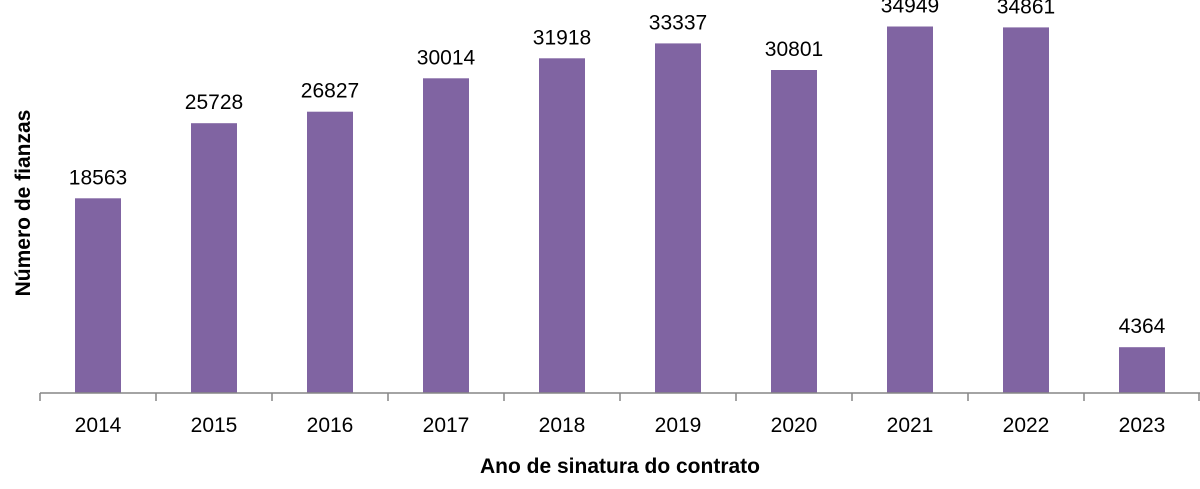 The image size is (1200, 489). I want to click on bar-2014, so click(98, 295).